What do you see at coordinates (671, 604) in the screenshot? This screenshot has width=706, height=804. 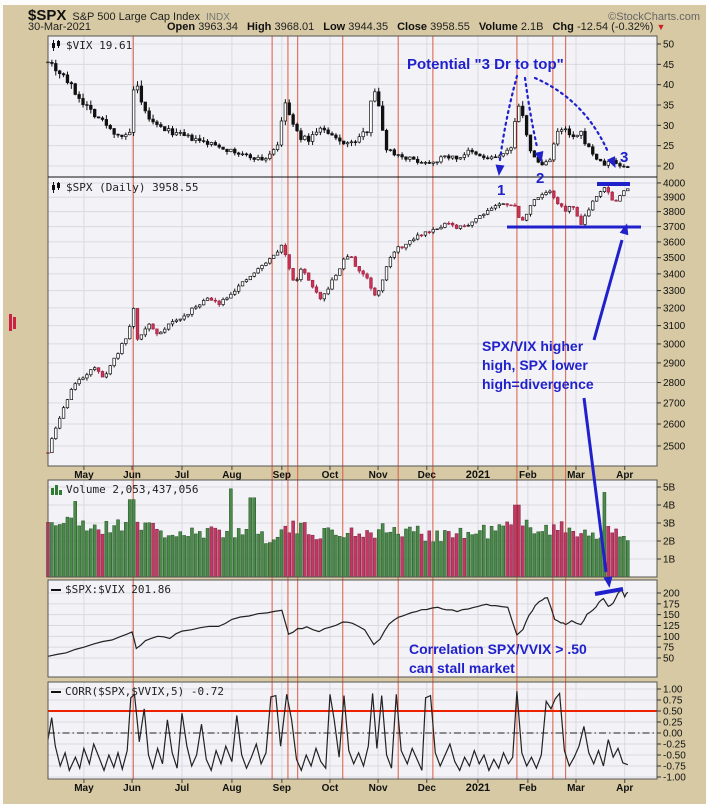 I see `ratio-ytick: 175` at bounding box center [671, 604].